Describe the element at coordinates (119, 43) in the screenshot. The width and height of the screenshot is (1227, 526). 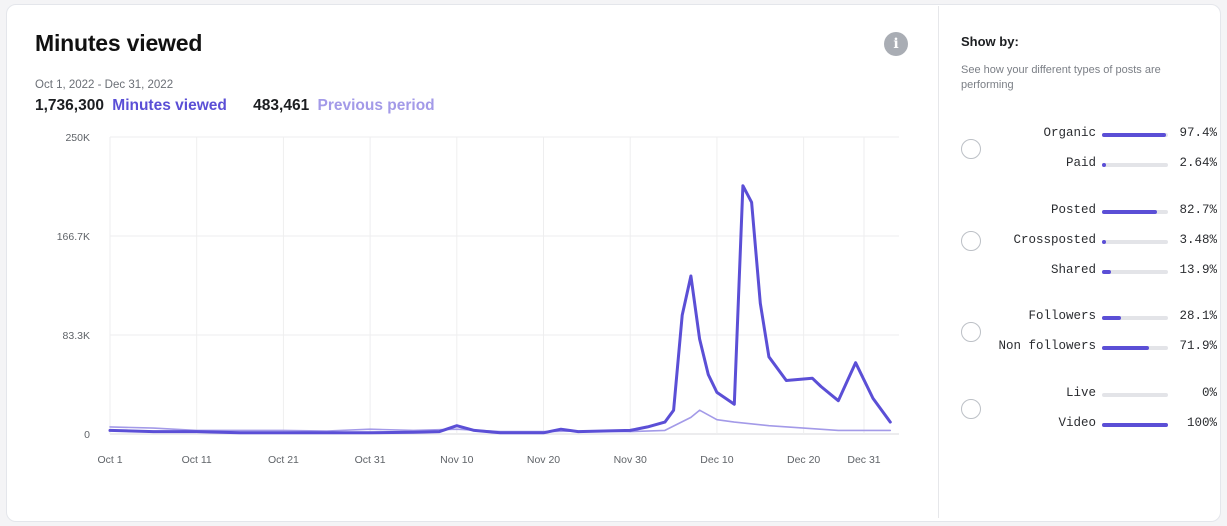
I see `page-title: Minutes viewed` at that location.